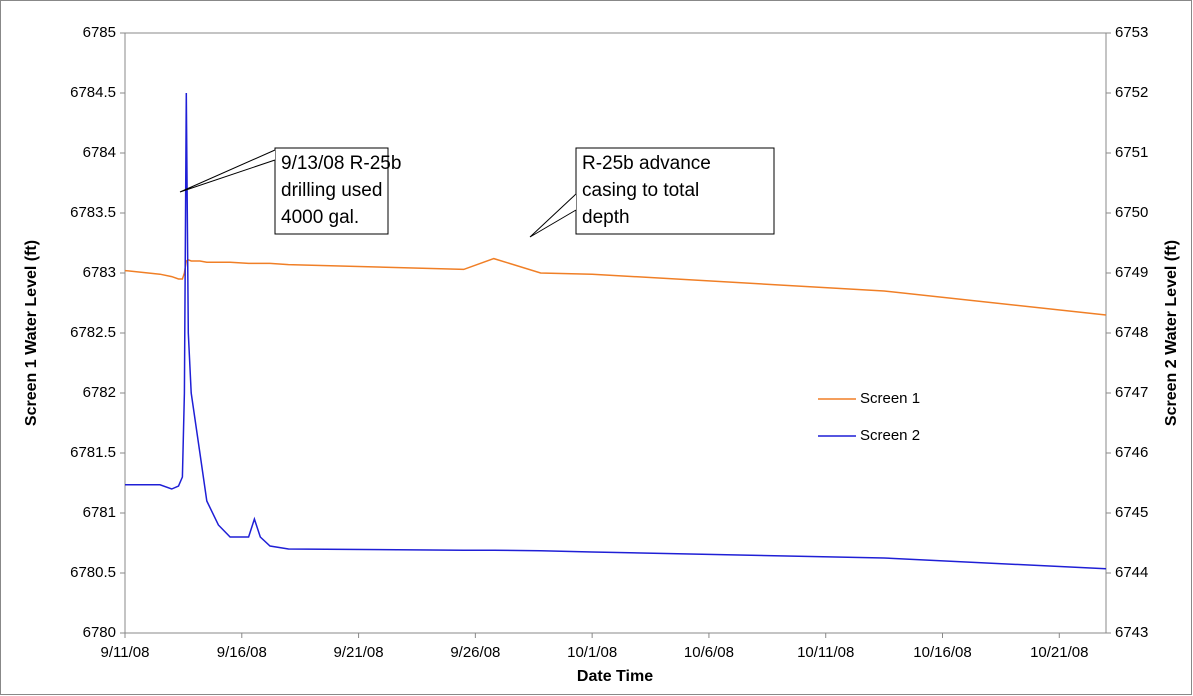 The image size is (1193, 696). I want to click on x-tick-label: 10/11/08, so click(825, 652).